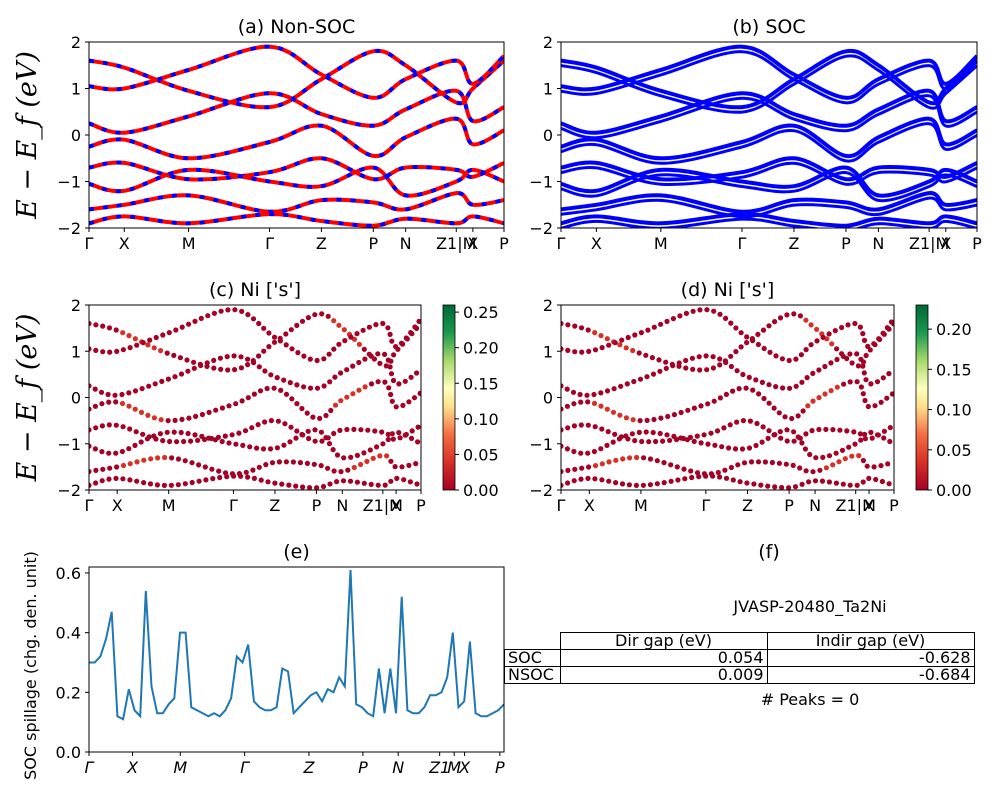  What do you see at coordinates (27, 135) in the screenshot?
I see `y-axis-label: E − E_f (eV)` at bounding box center [27, 135].